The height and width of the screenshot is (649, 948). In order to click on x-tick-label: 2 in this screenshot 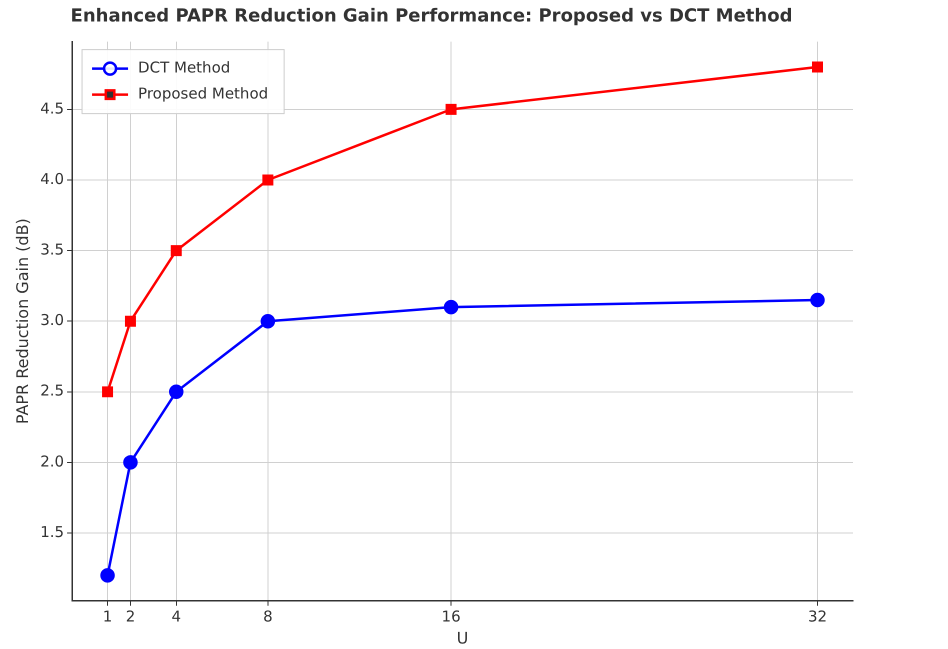, I will do `click(131, 617)`.